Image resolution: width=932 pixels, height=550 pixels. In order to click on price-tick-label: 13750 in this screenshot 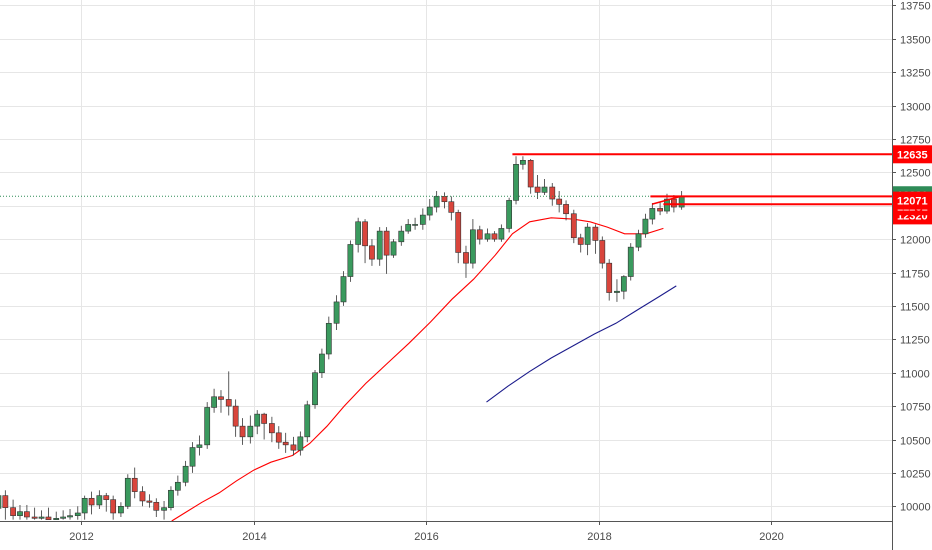, I will do `click(915, 7)`.